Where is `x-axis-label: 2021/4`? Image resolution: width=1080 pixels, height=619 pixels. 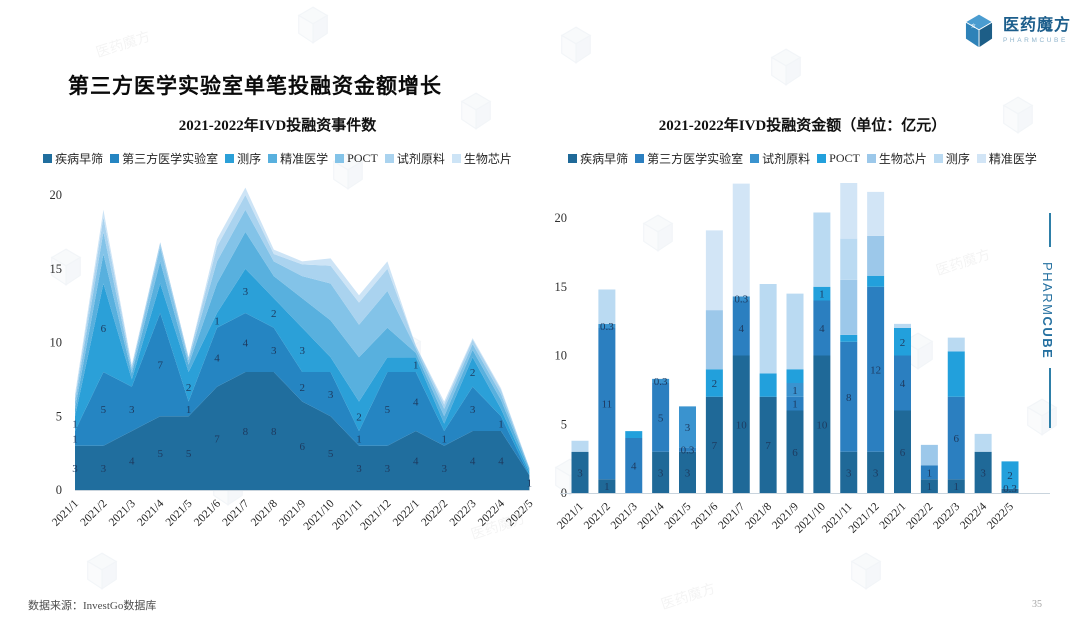 x-axis-label: 2021/4 is located at coordinates (150, 512).